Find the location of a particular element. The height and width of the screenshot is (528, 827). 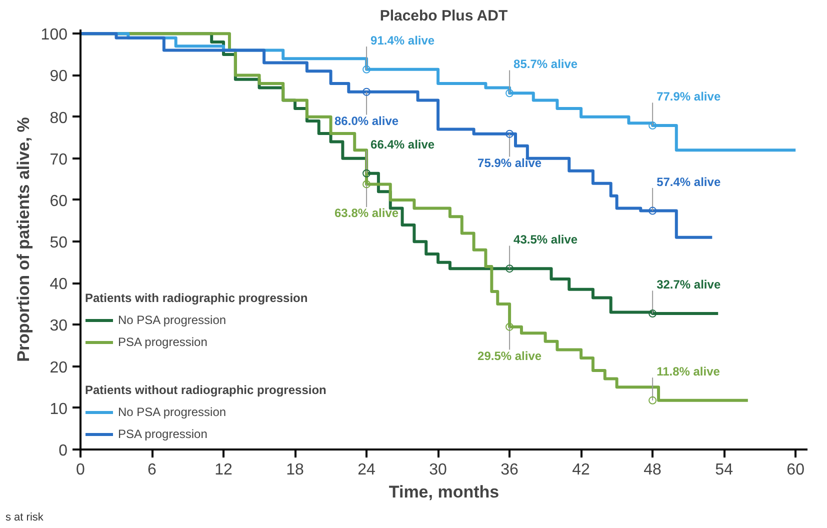

x-tick-label: 0 is located at coordinates (81, 470).